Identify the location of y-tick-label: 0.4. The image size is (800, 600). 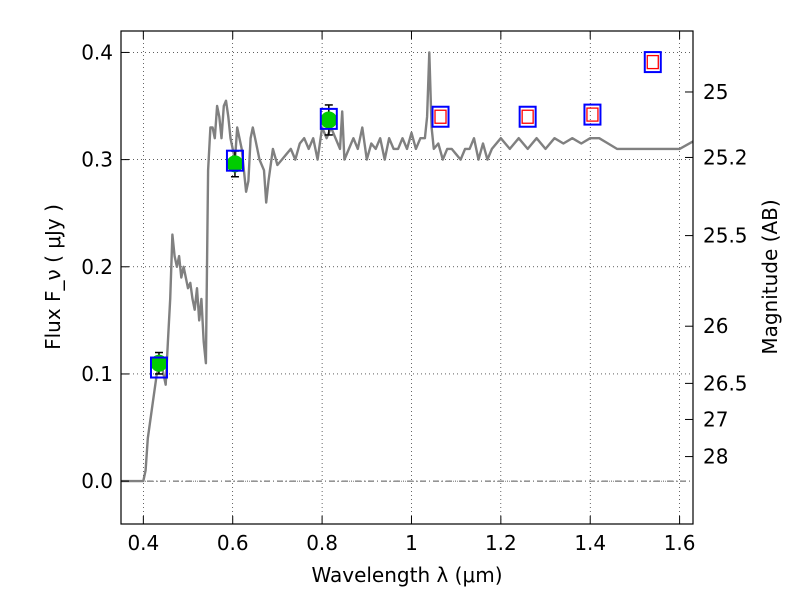
(97, 52).